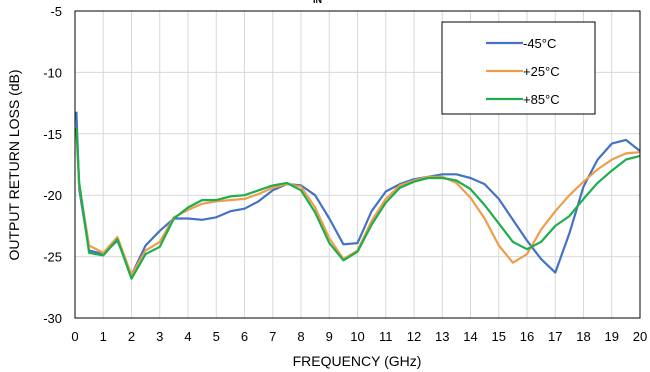 Image resolution: width=650 pixels, height=372 pixels. What do you see at coordinates (329, 336) in the screenshot?
I see `x-tick-label: 9` at bounding box center [329, 336].